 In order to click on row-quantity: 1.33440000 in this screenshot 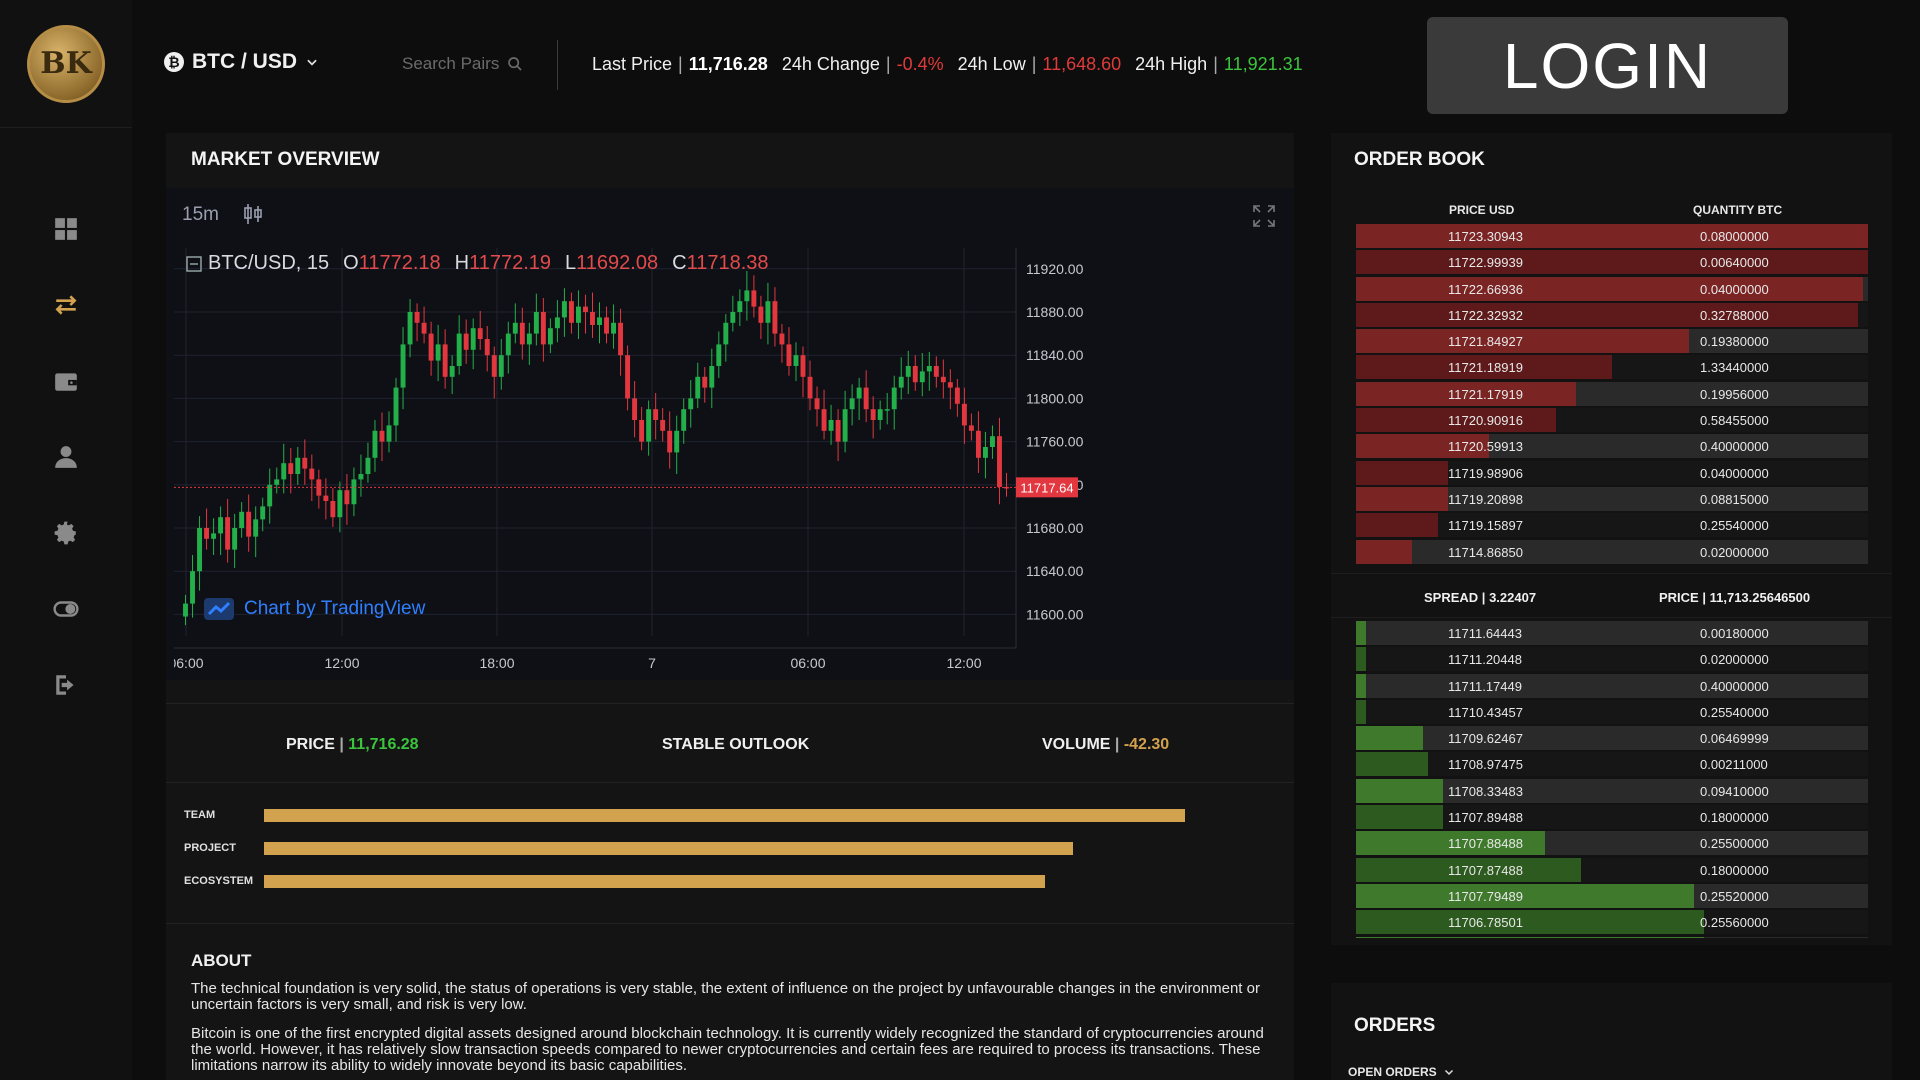, I will do `click(1734, 368)`.